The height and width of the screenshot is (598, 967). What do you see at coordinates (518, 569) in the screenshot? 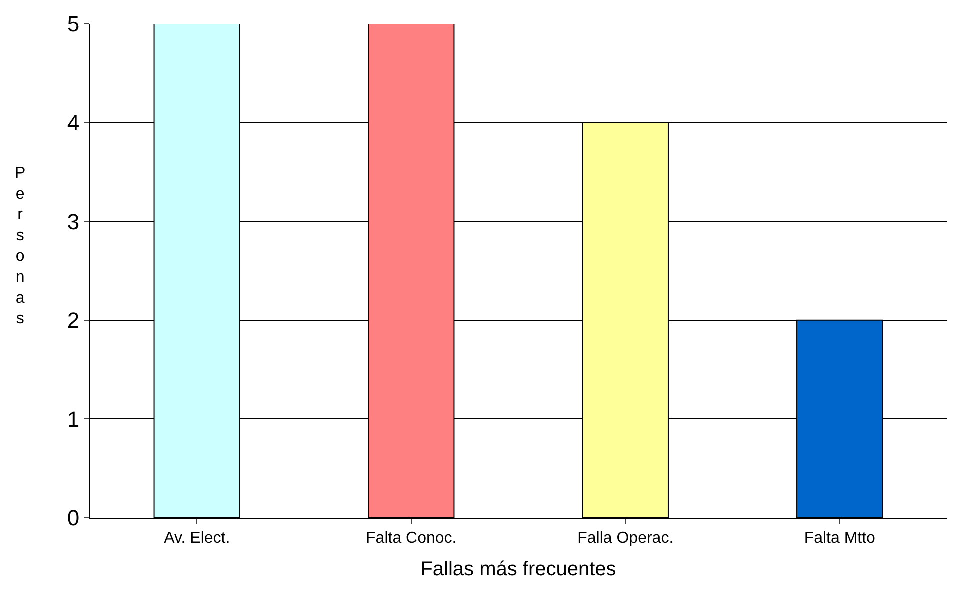
I see `x-axis-title: Fallas más frecuentes` at bounding box center [518, 569].